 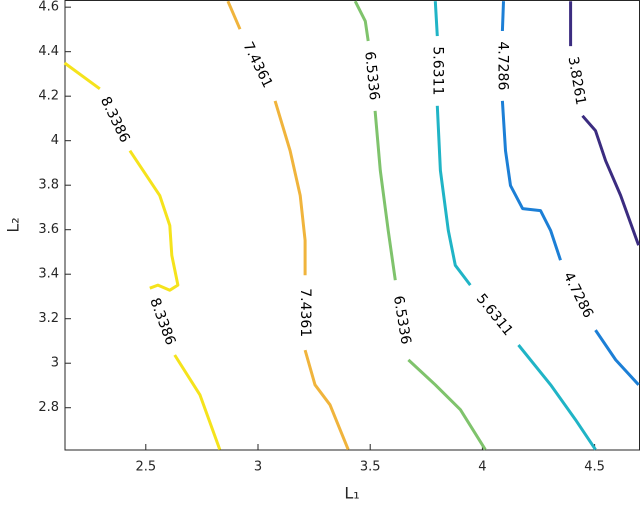 What do you see at coordinates (48, 185) in the screenshot?
I see `y-tick-label: 3.8` at bounding box center [48, 185].